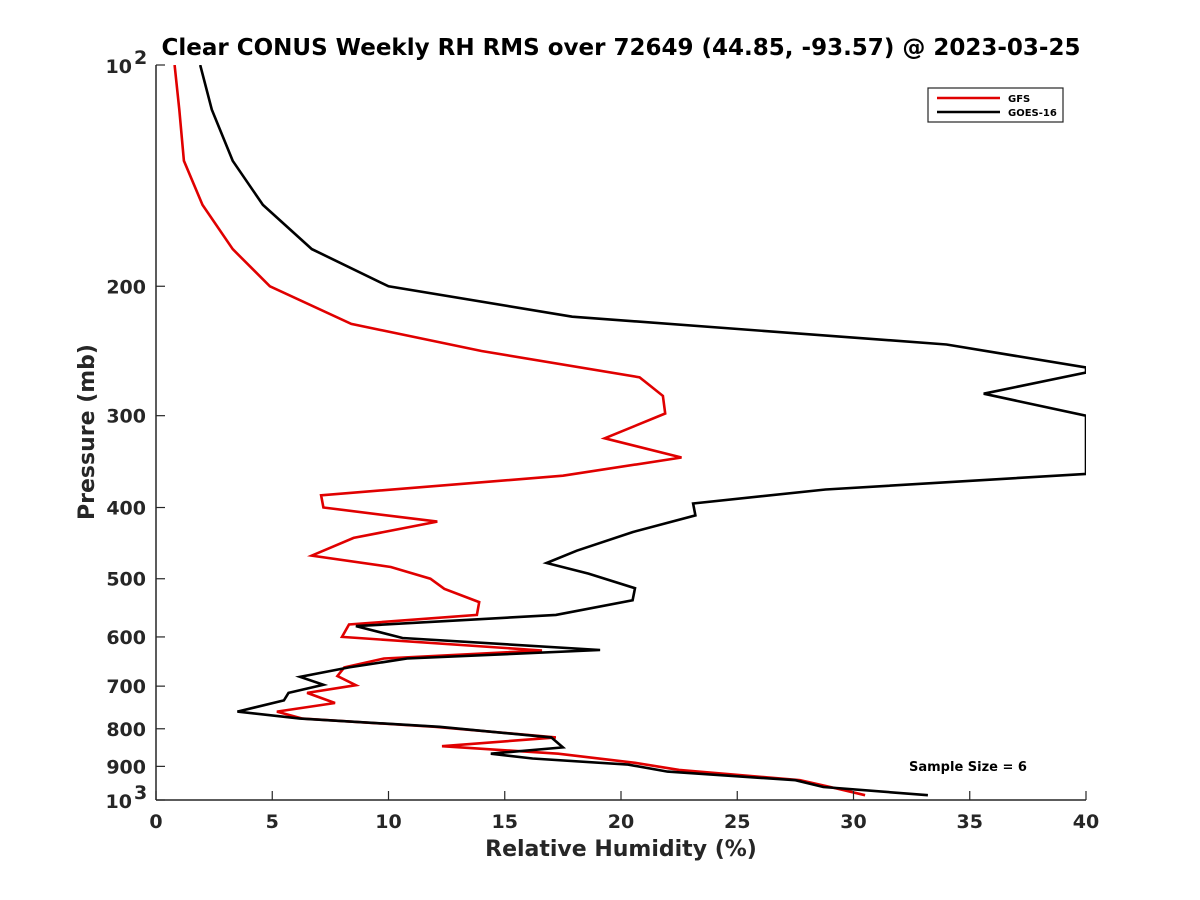 The width and height of the screenshot is (1200, 900). I want to click on x-tick-label: 0, so click(155, 822).